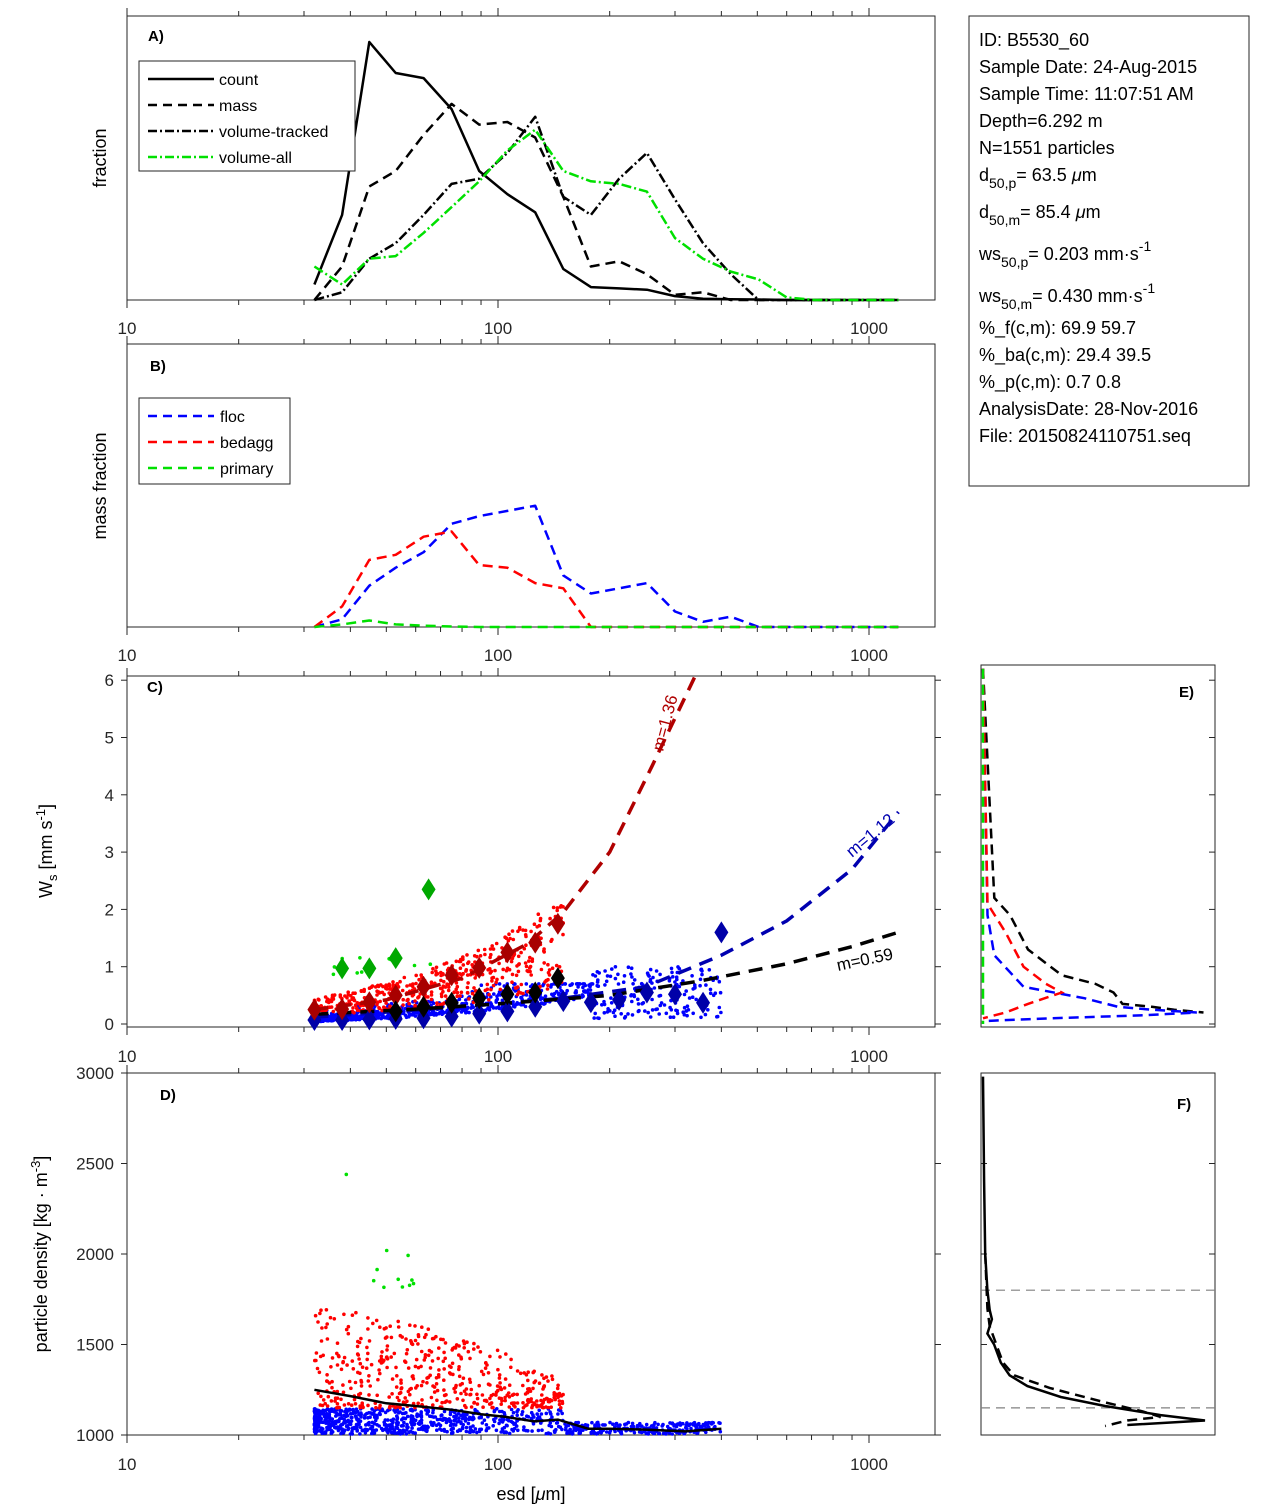 This screenshot has height=1511, width=1270. What do you see at coordinates (1085, 436) in the screenshot?
I see `info-line: File: 20150824110751.seq` at bounding box center [1085, 436].